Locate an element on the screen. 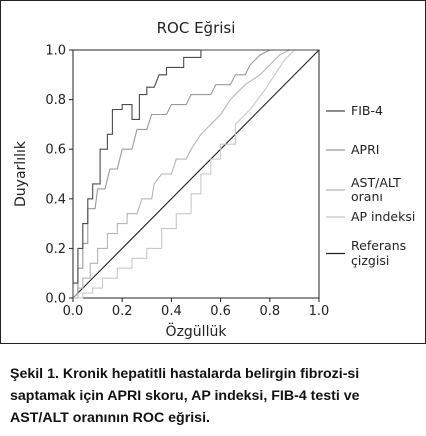 This screenshot has height=436, width=426. x-tick-label: 0.0 is located at coordinates (73, 311).